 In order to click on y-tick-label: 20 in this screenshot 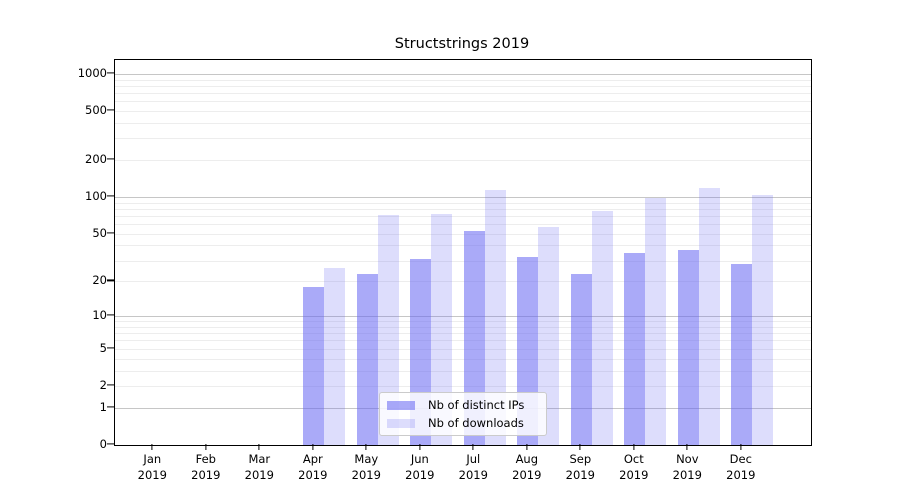, I will do `click(99, 280)`.